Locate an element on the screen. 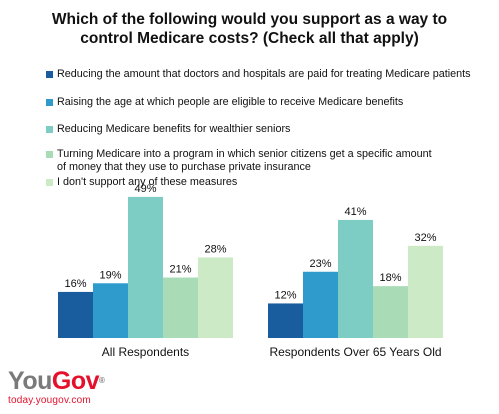 The width and height of the screenshot is (499, 414). data-label: 21% is located at coordinates (180, 270).